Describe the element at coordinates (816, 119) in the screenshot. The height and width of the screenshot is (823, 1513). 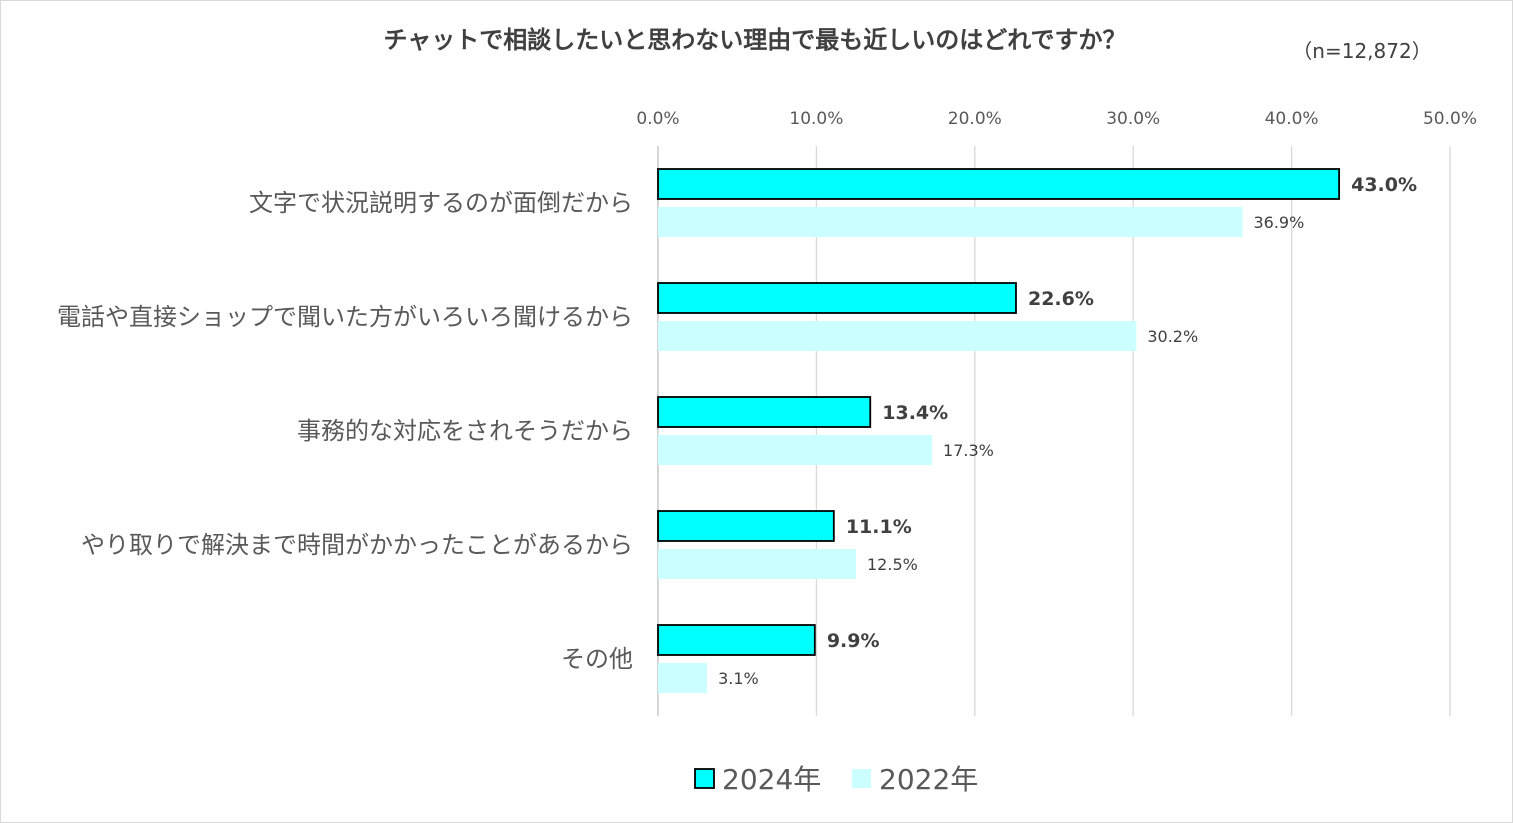
I see `x-tick-label: 10.0%` at that location.